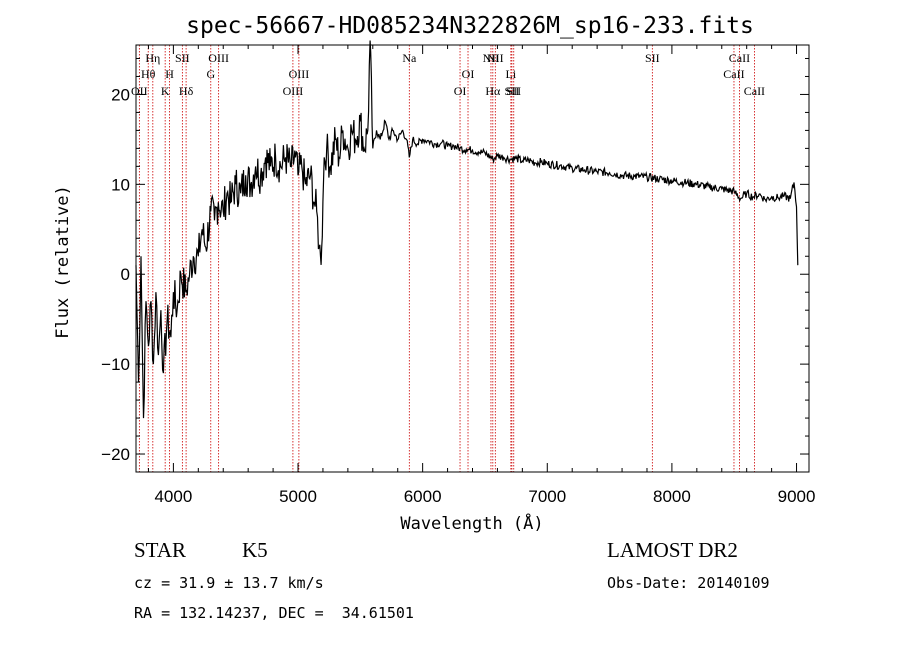 This screenshot has height=649, width=900. I want to click on line-label: H, so click(169, 74).